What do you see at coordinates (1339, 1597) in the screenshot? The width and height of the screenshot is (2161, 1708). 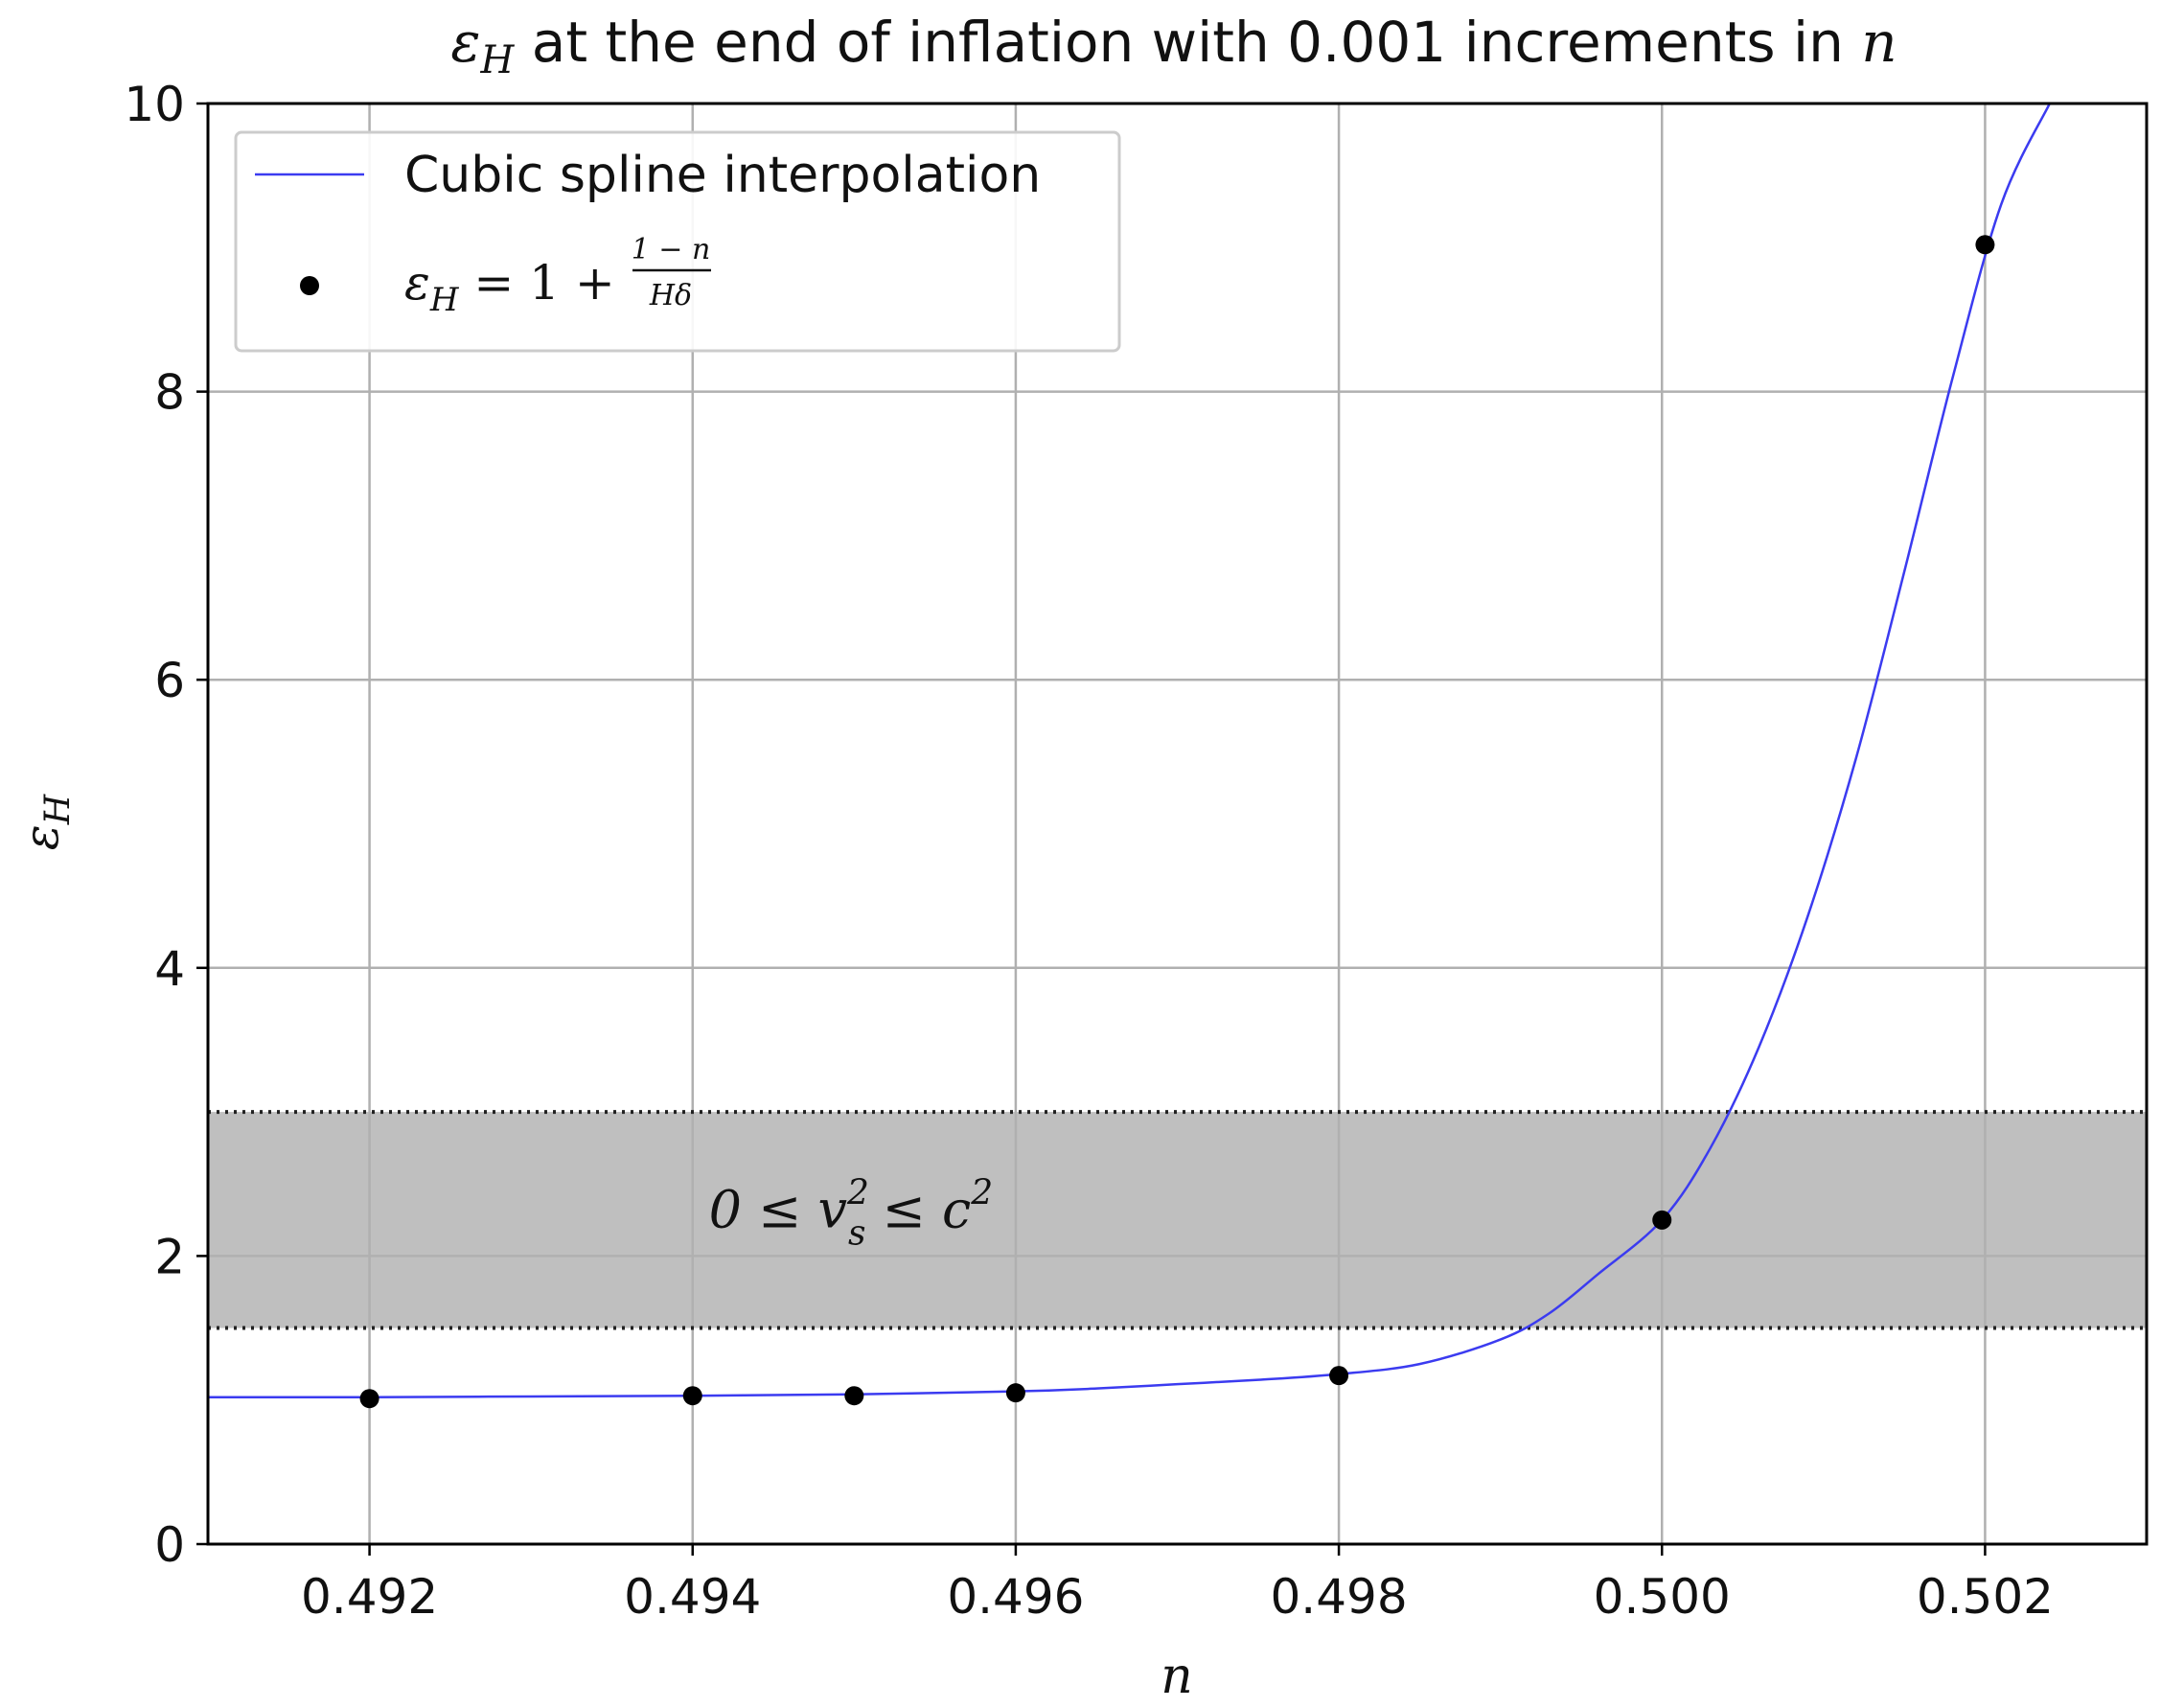 I see `x-tick-label-3: 0.498` at bounding box center [1339, 1597].